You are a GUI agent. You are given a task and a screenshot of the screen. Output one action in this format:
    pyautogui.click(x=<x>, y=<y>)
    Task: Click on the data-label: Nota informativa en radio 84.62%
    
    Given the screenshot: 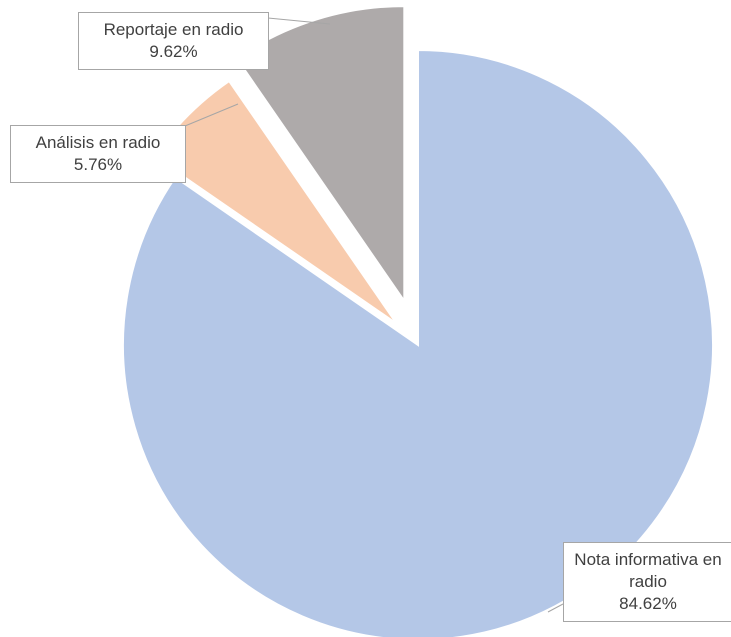 What is the action you would take?
    pyautogui.click(x=647, y=582)
    